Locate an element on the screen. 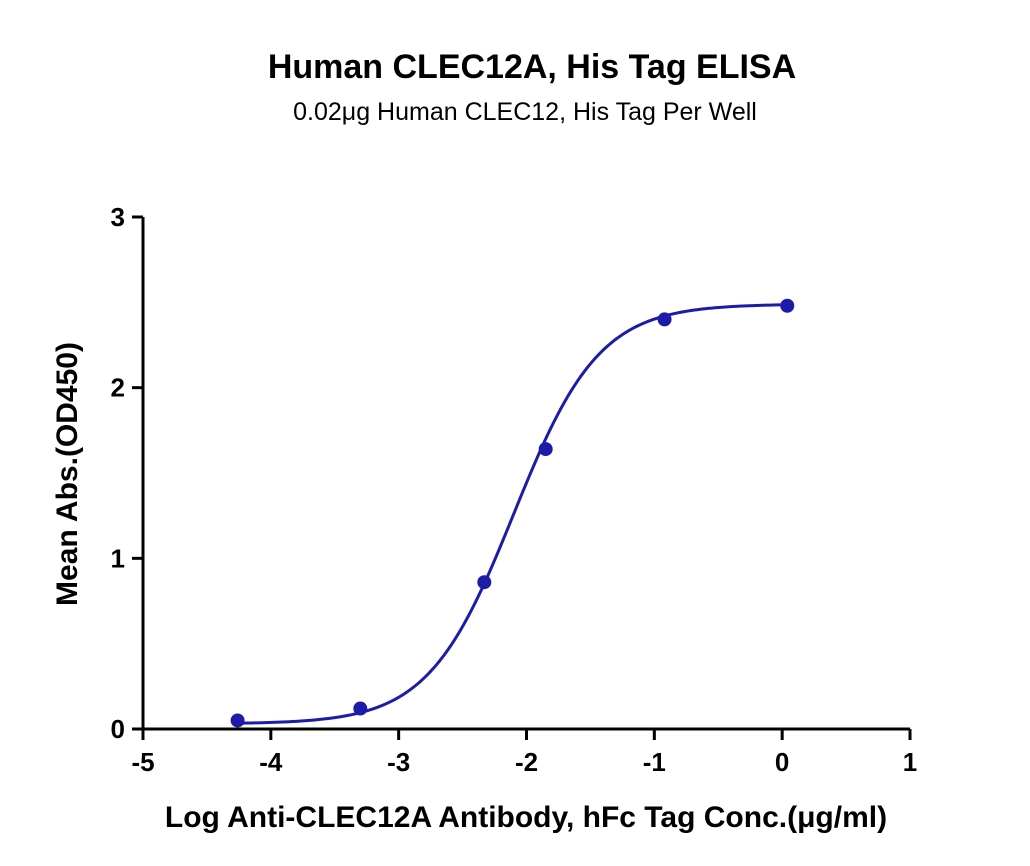 The width and height of the screenshot is (1030, 866). x-tick-label: -3 is located at coordinates (398, 762).